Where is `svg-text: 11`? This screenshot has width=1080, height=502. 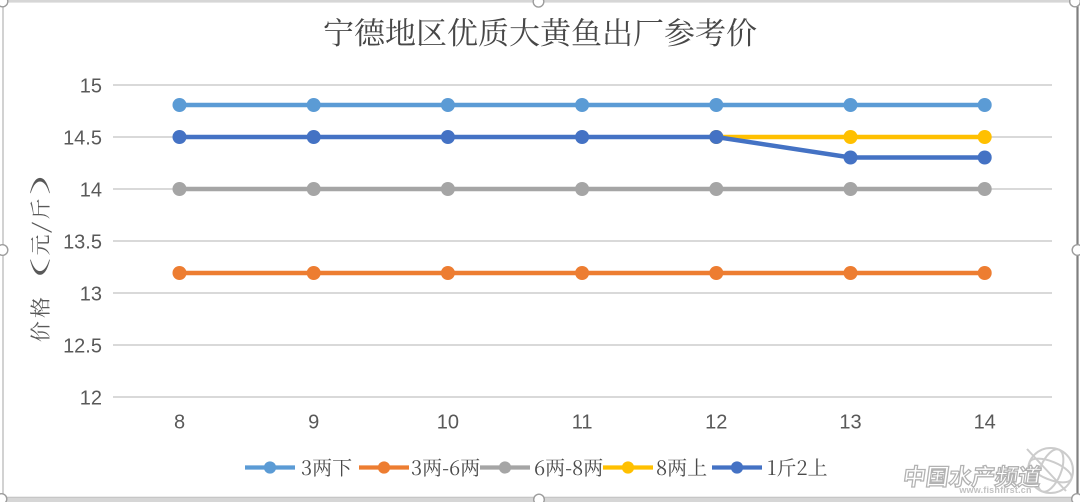 svg-text: 11 is located at coordinates (582, 423).